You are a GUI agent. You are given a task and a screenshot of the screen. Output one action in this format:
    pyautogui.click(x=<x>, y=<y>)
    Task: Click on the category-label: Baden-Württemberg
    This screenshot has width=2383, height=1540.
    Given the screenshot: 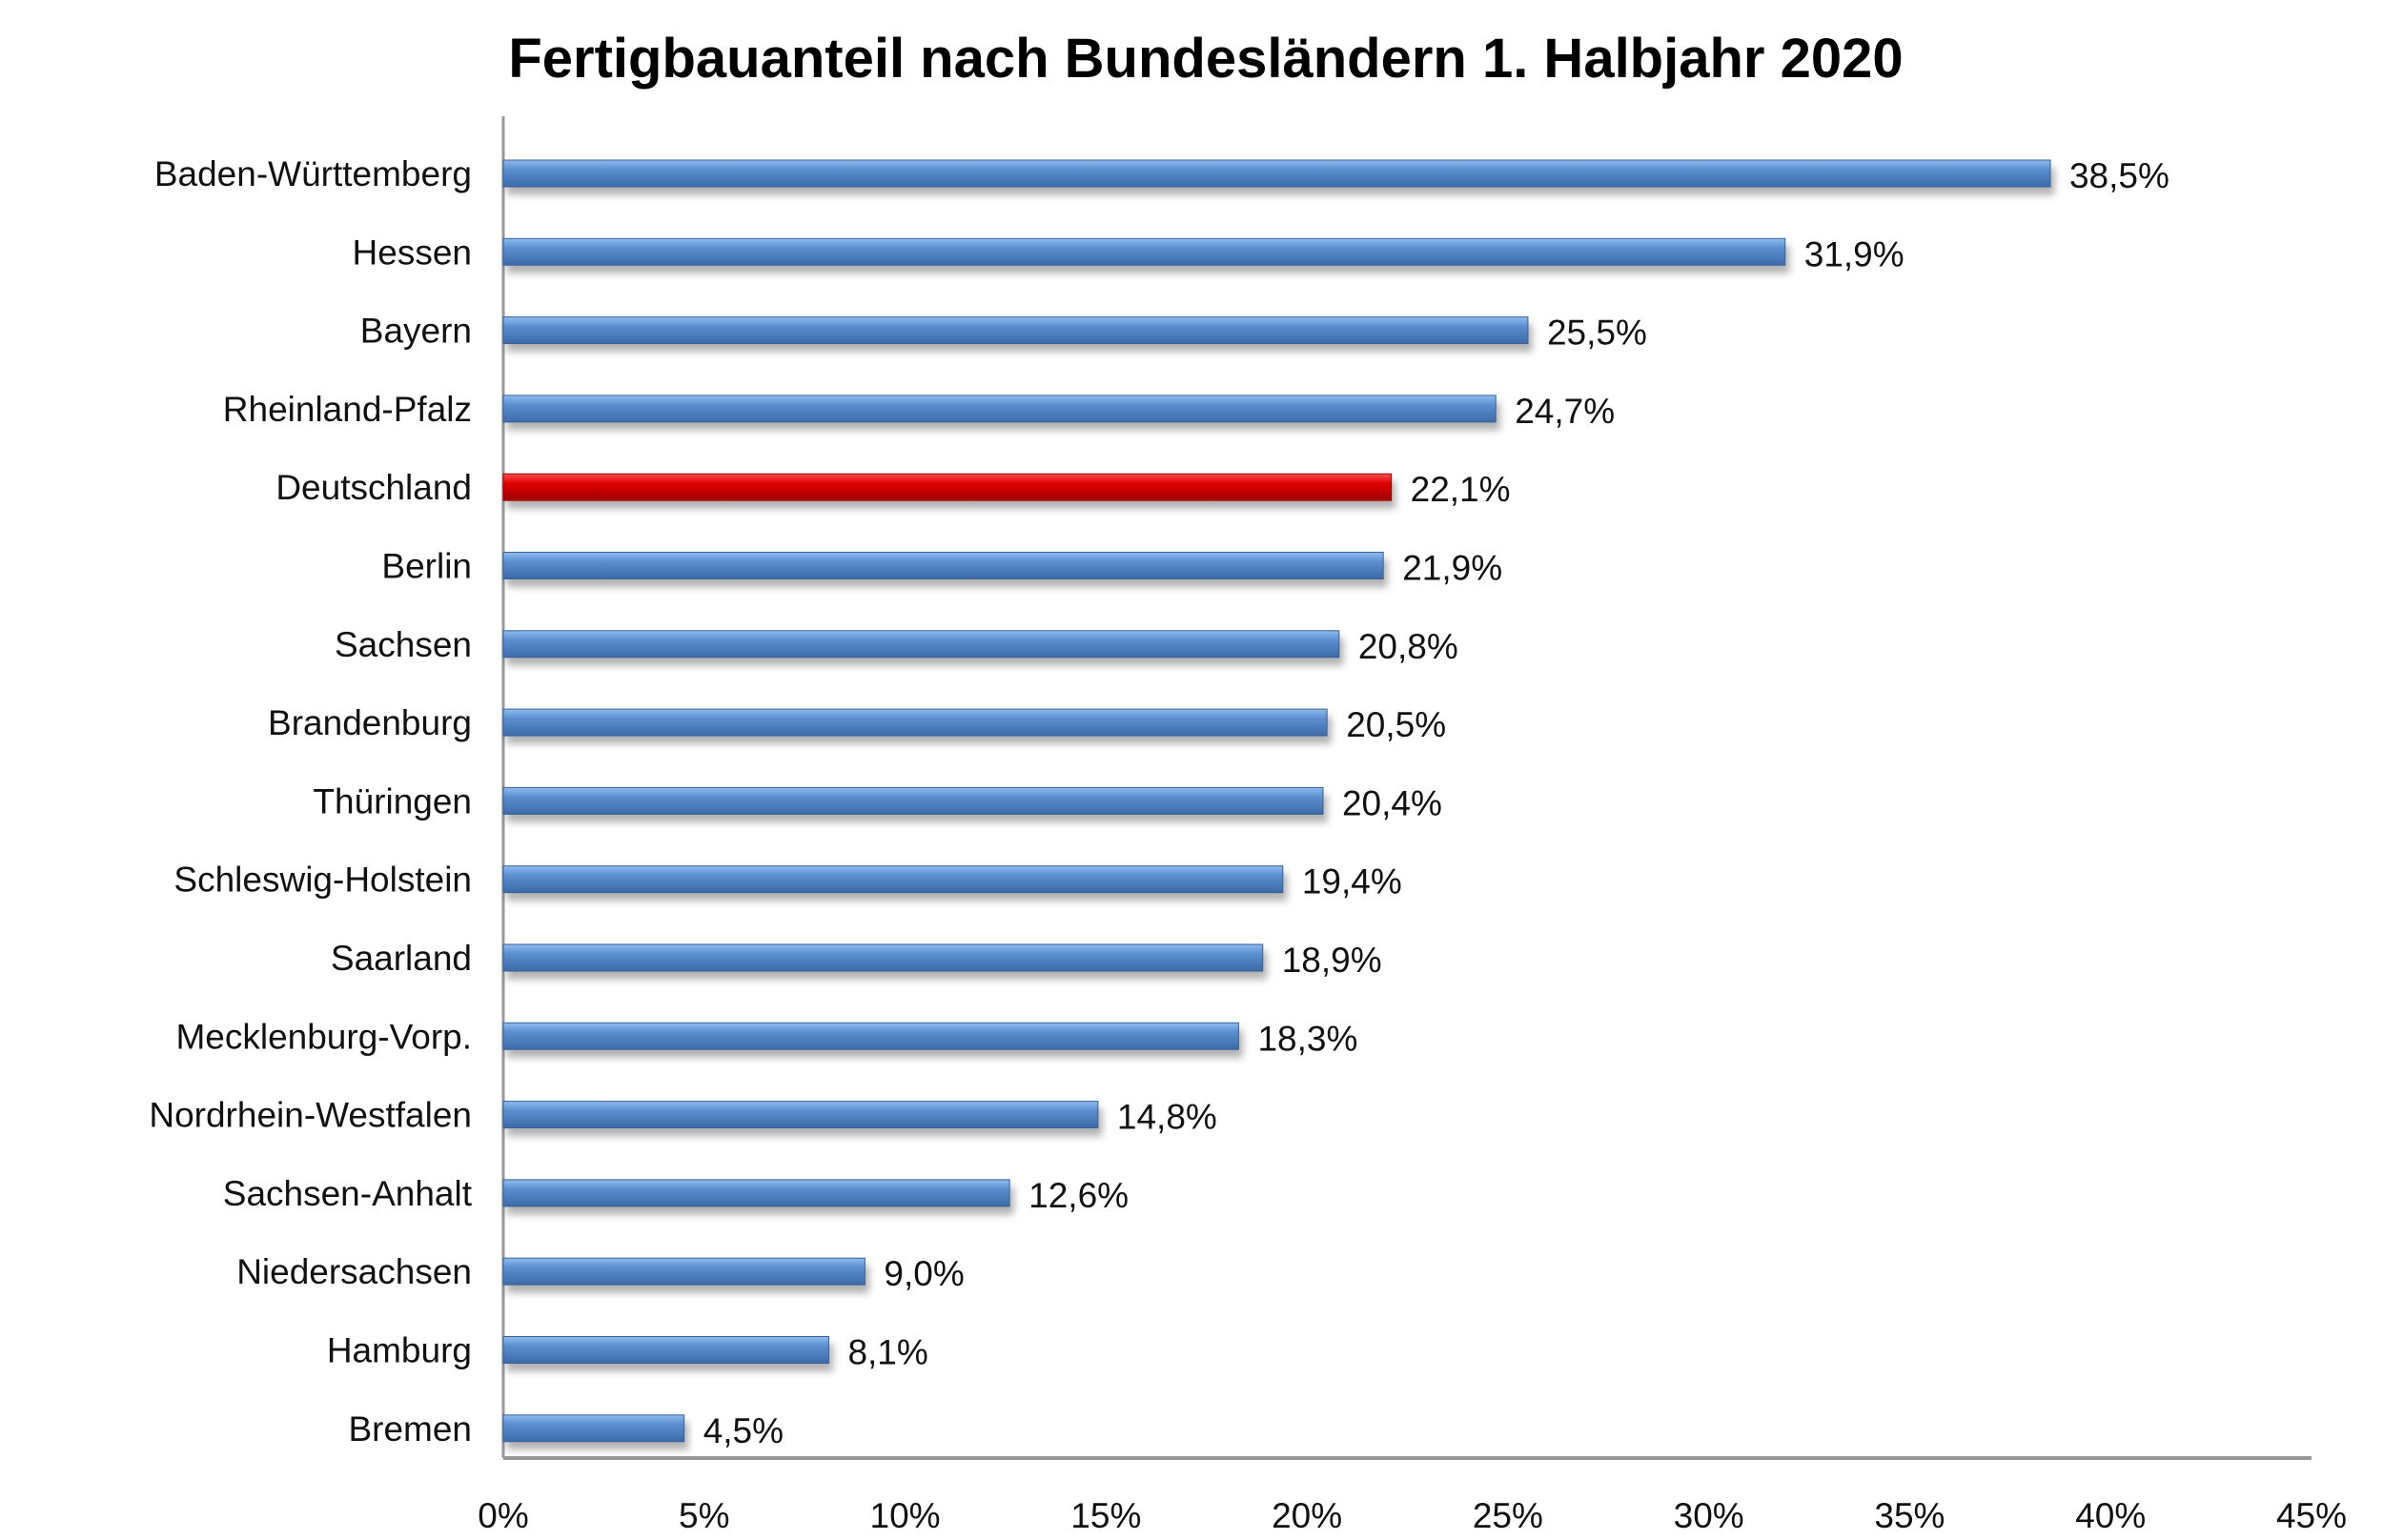 What is the action you would take?
    pyautogui.click(x=313, y=173)
    